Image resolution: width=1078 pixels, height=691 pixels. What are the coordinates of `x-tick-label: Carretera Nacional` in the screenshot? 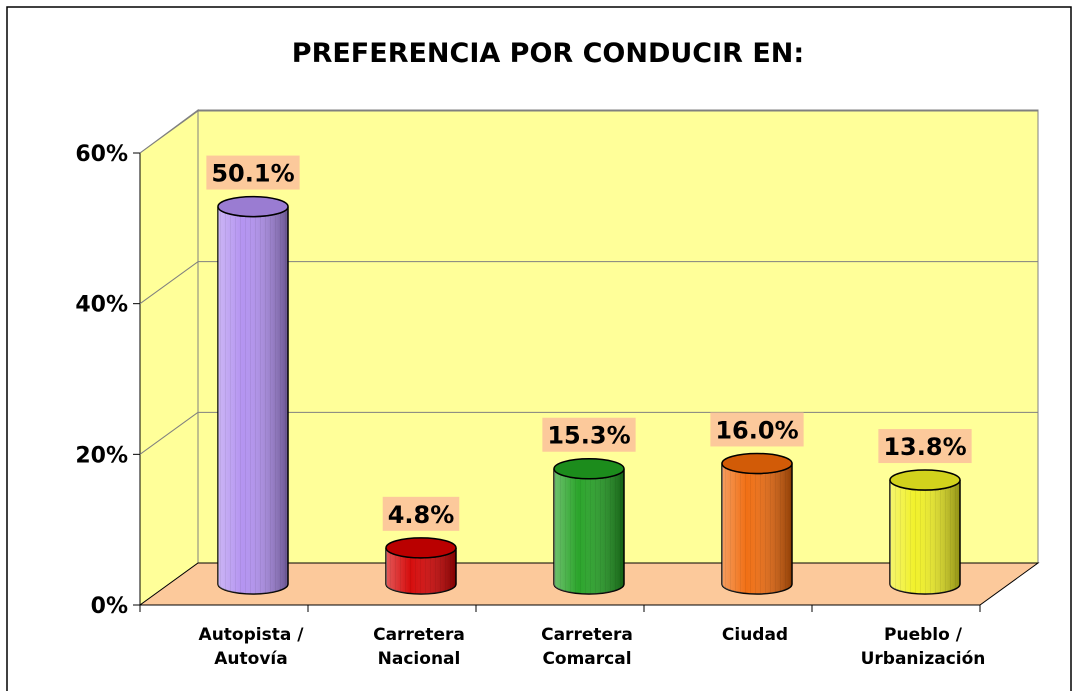 It's located at (419, 647).